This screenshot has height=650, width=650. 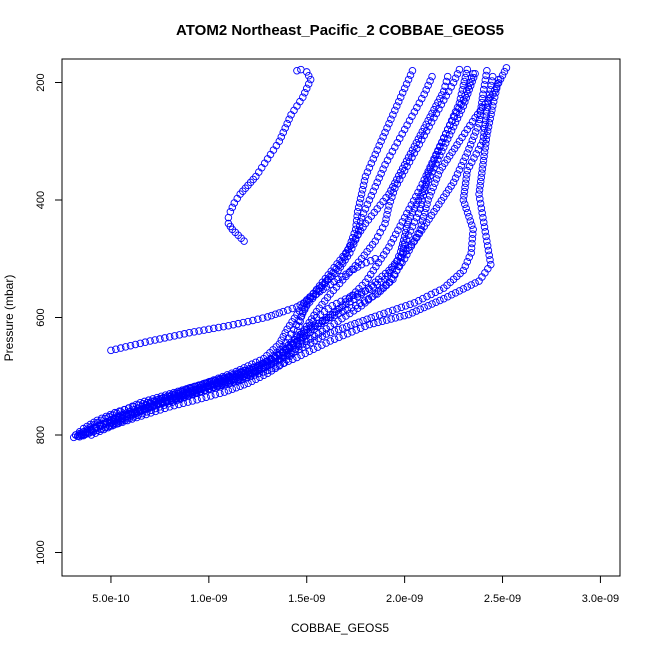 What do you see at coordinates (41, 317) in the screenshot?
I see `y-tick-label: 600` at bounding box center [41, 317].